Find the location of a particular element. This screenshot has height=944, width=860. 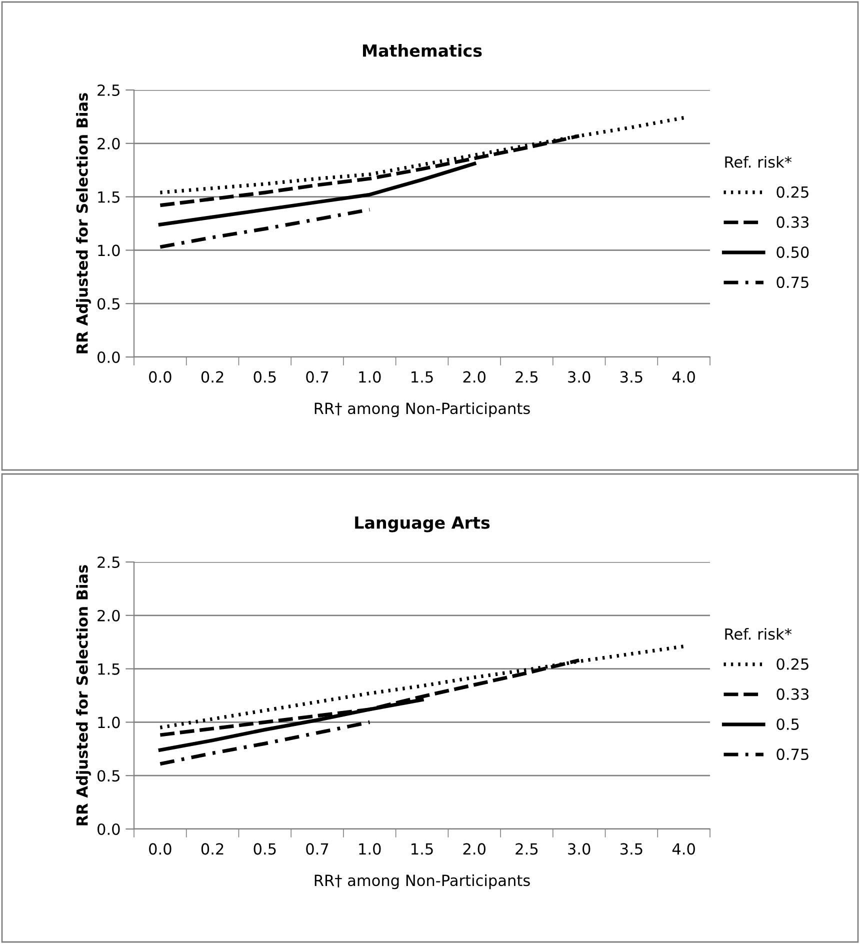

legend-label: 0.50 is located at coordinates (792, 252).